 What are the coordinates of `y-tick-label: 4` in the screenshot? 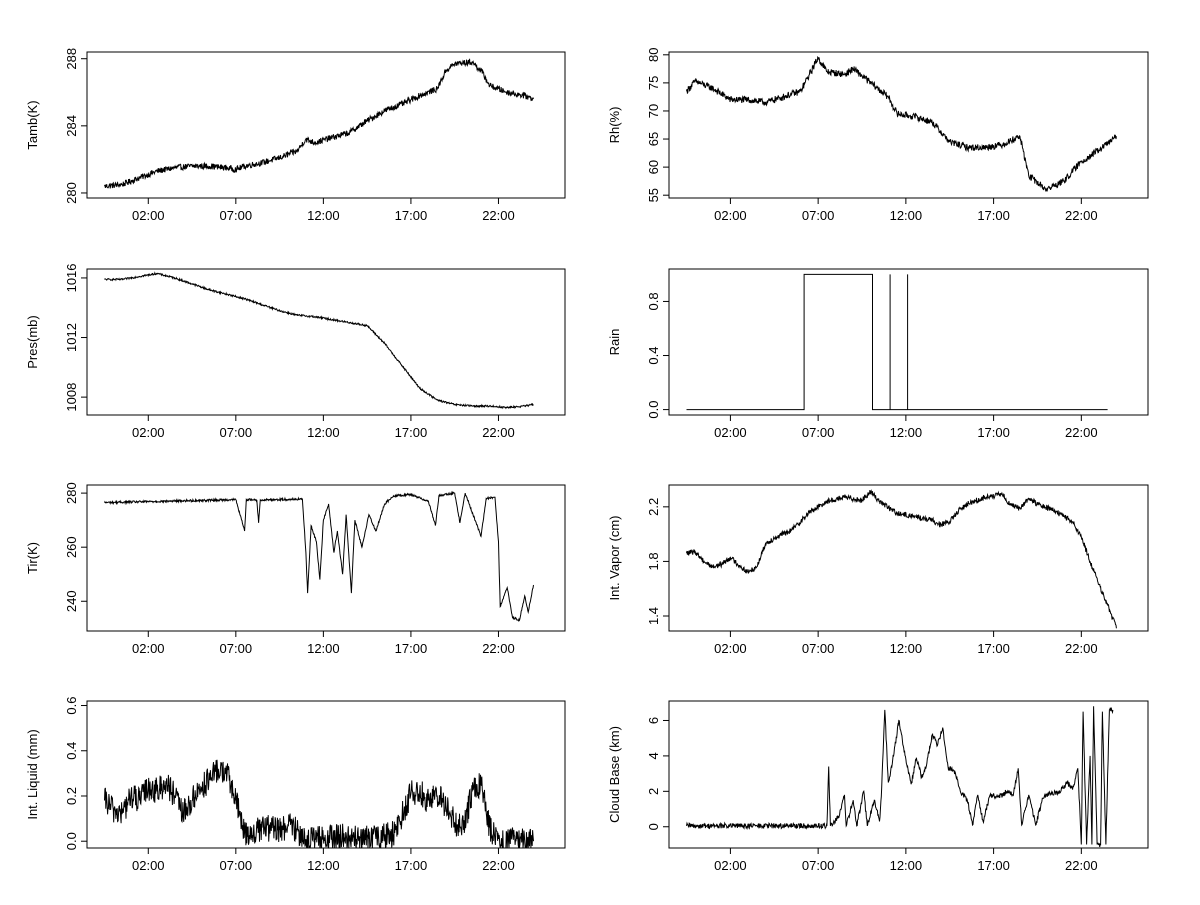 It's located at (653, 755).